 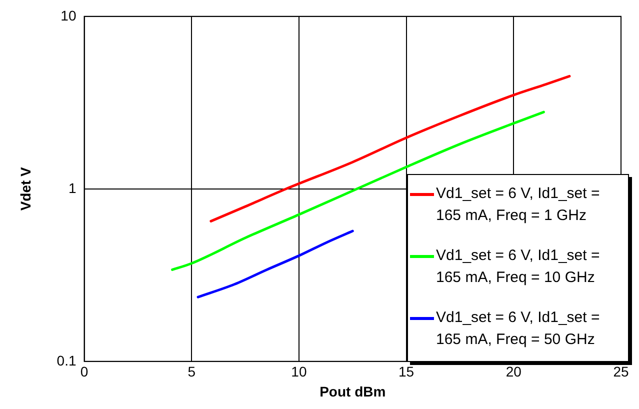 I want to click on x-tick-label: 10, so click(x=299, y=372).